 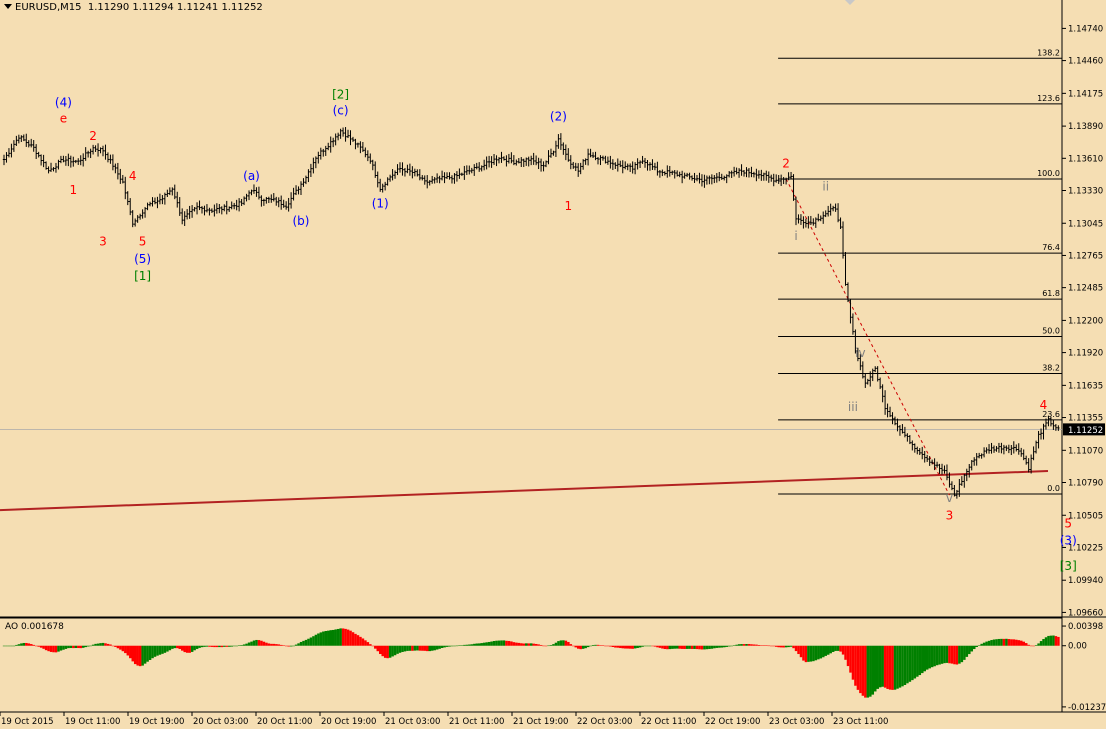 What do you see at coordinates (8, 6) in the screenshot?
I see `dropdown-triangle-icon` at bounding box center [8, 6].